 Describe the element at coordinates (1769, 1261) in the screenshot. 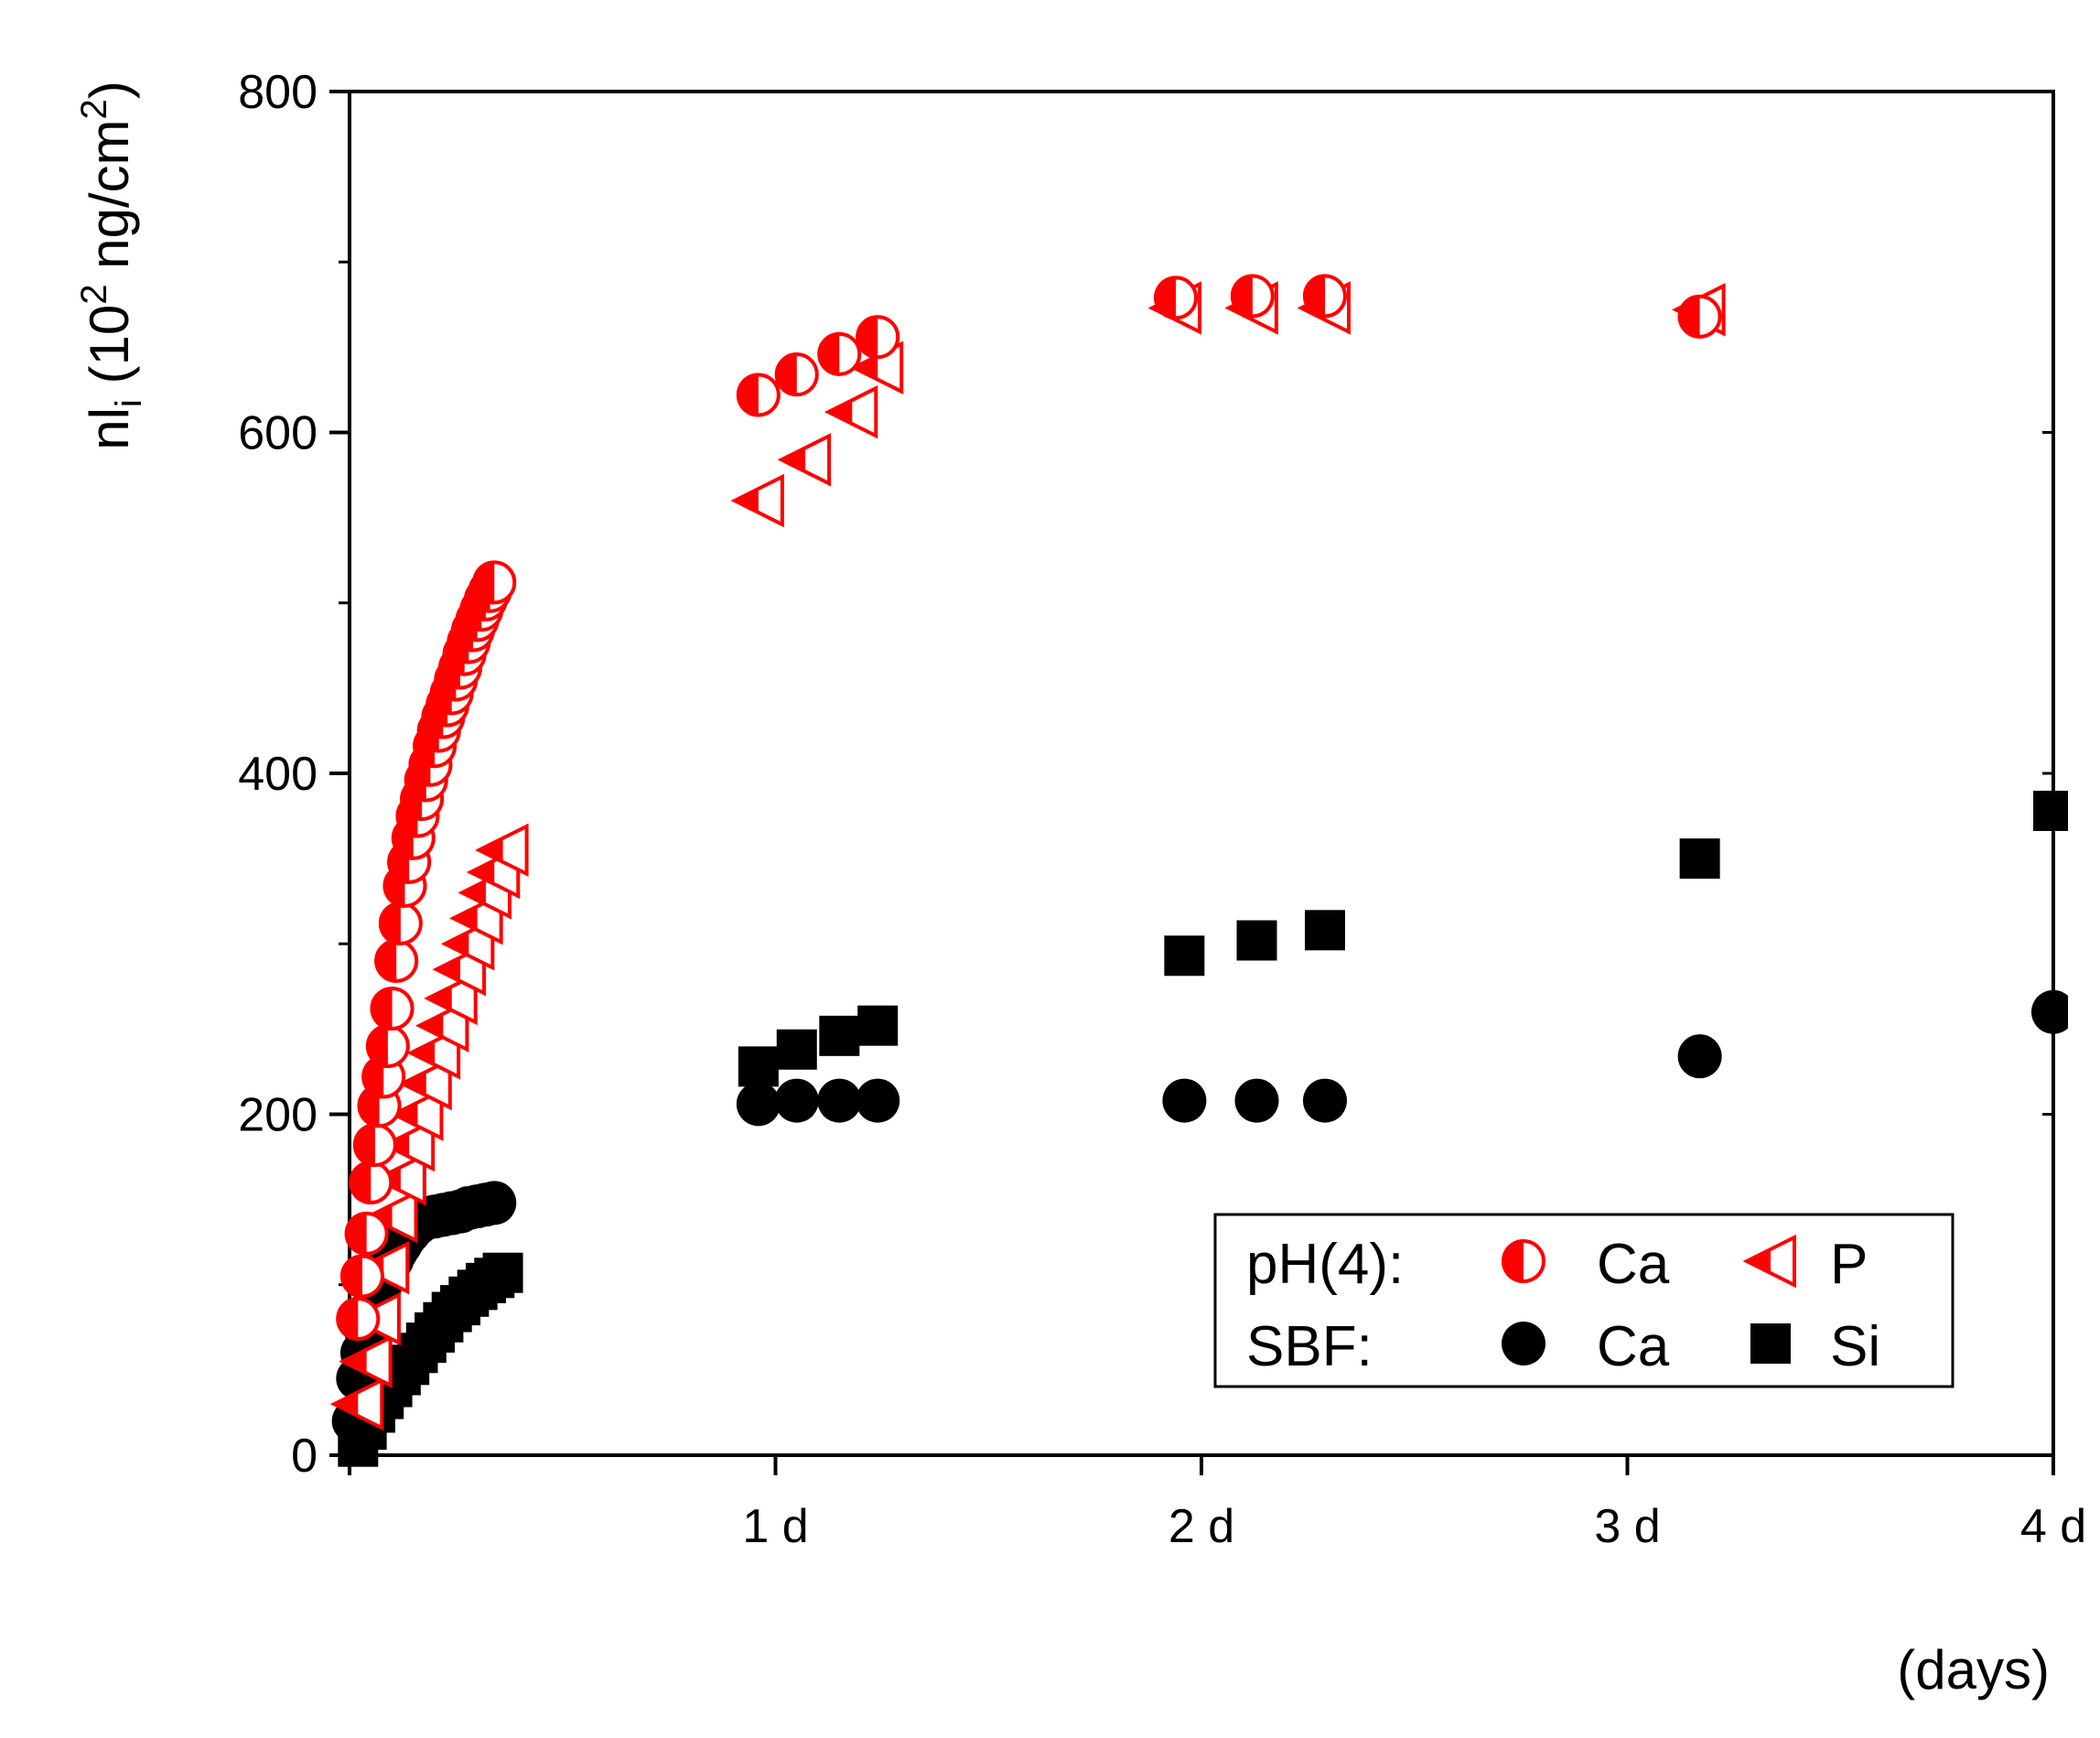

I see `legend-marker-ph4-p` at that location.